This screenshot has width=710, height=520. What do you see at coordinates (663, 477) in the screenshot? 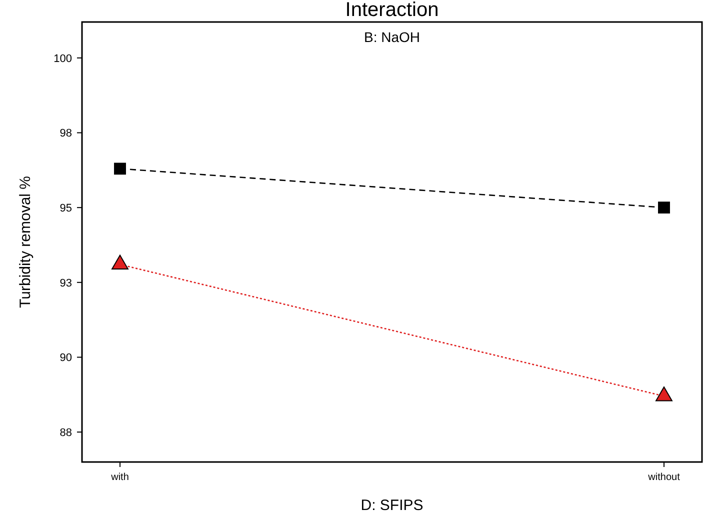
I see `x-tick-label: without` at bounding box center [663, 477].